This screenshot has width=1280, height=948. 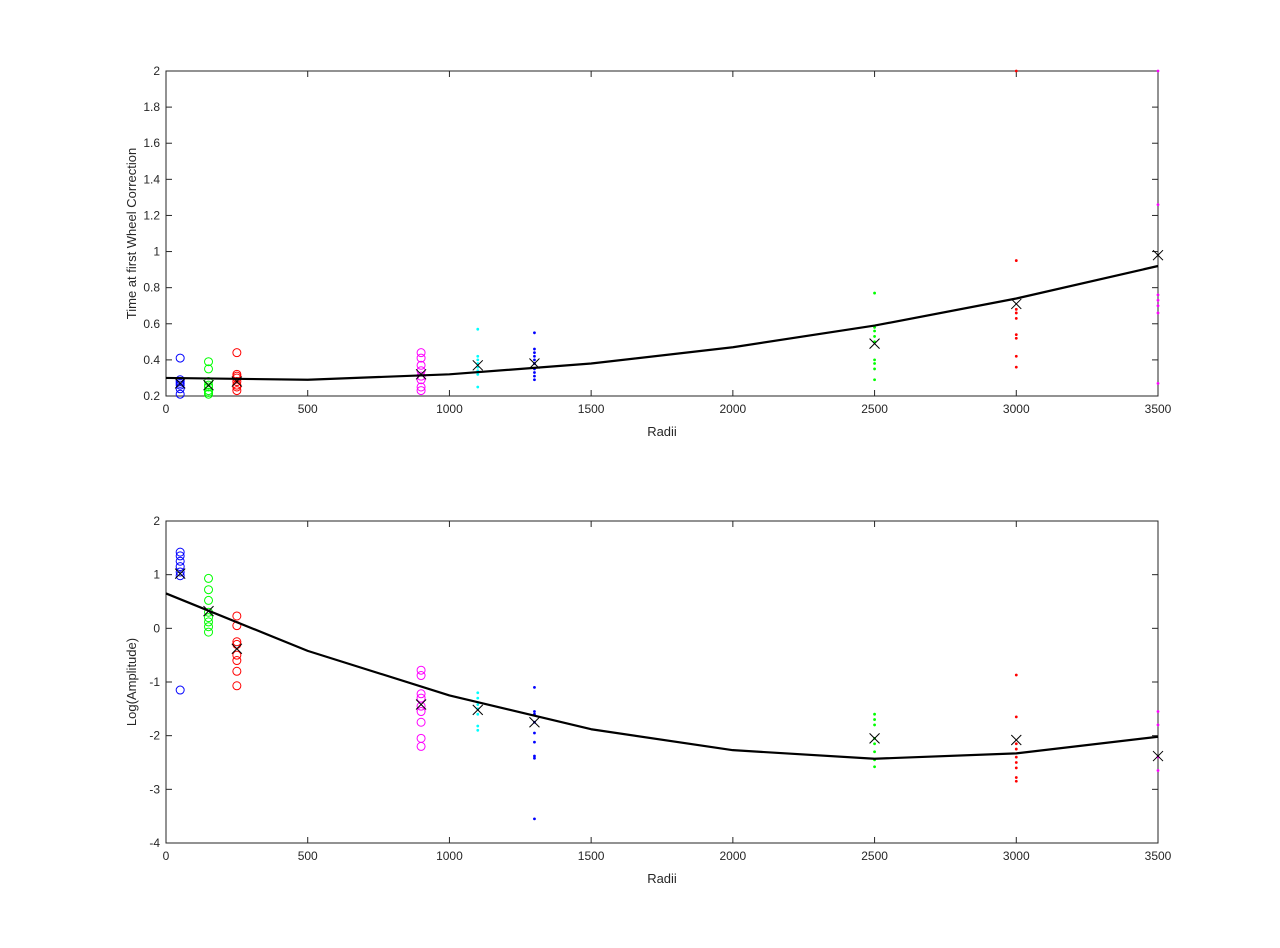 I want to click on y-tick-label: 1.2, so click(x=151, y=215).